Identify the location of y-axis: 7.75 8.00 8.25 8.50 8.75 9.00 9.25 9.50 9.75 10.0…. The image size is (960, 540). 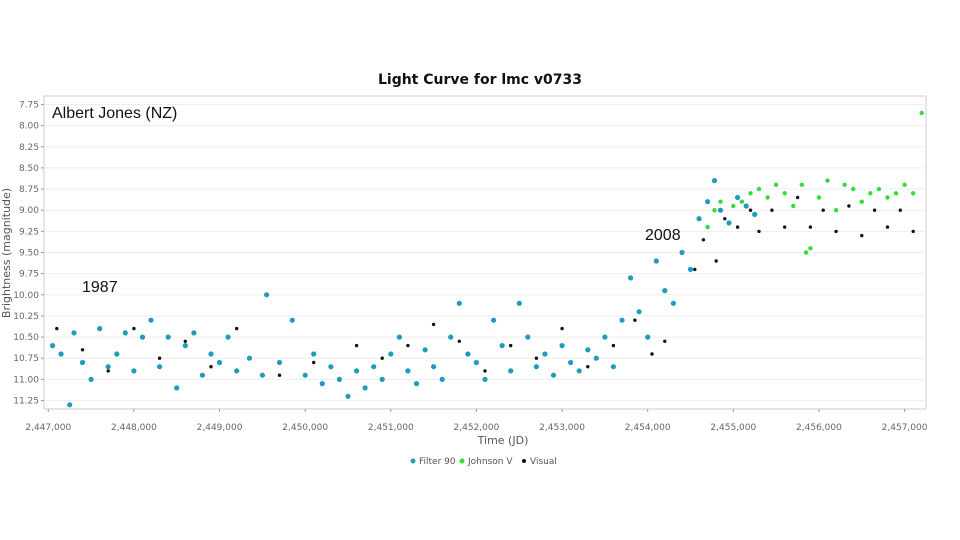
(28, 253).